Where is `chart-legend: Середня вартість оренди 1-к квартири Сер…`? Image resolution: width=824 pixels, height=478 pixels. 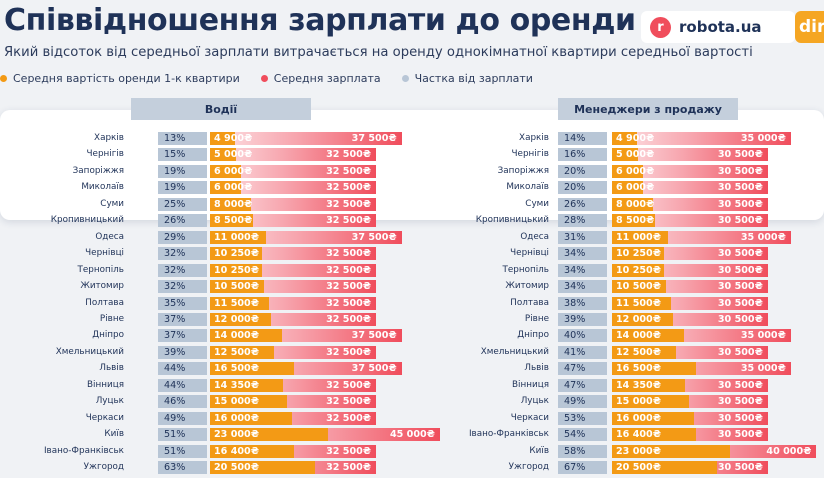
chart-legend: Середня вартість оренди 1-к квартири Сер… is located at coordinates (277, 78).